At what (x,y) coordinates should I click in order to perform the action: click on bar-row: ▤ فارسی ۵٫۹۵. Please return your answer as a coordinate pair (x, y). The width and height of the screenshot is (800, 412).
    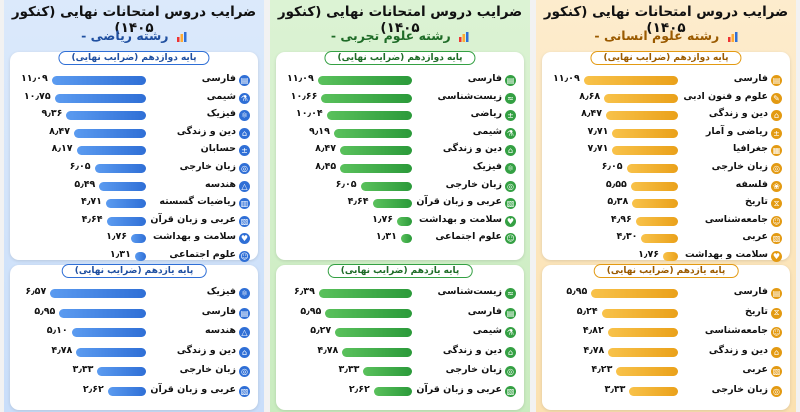
    Looking at the image, I should click on (400, 315).